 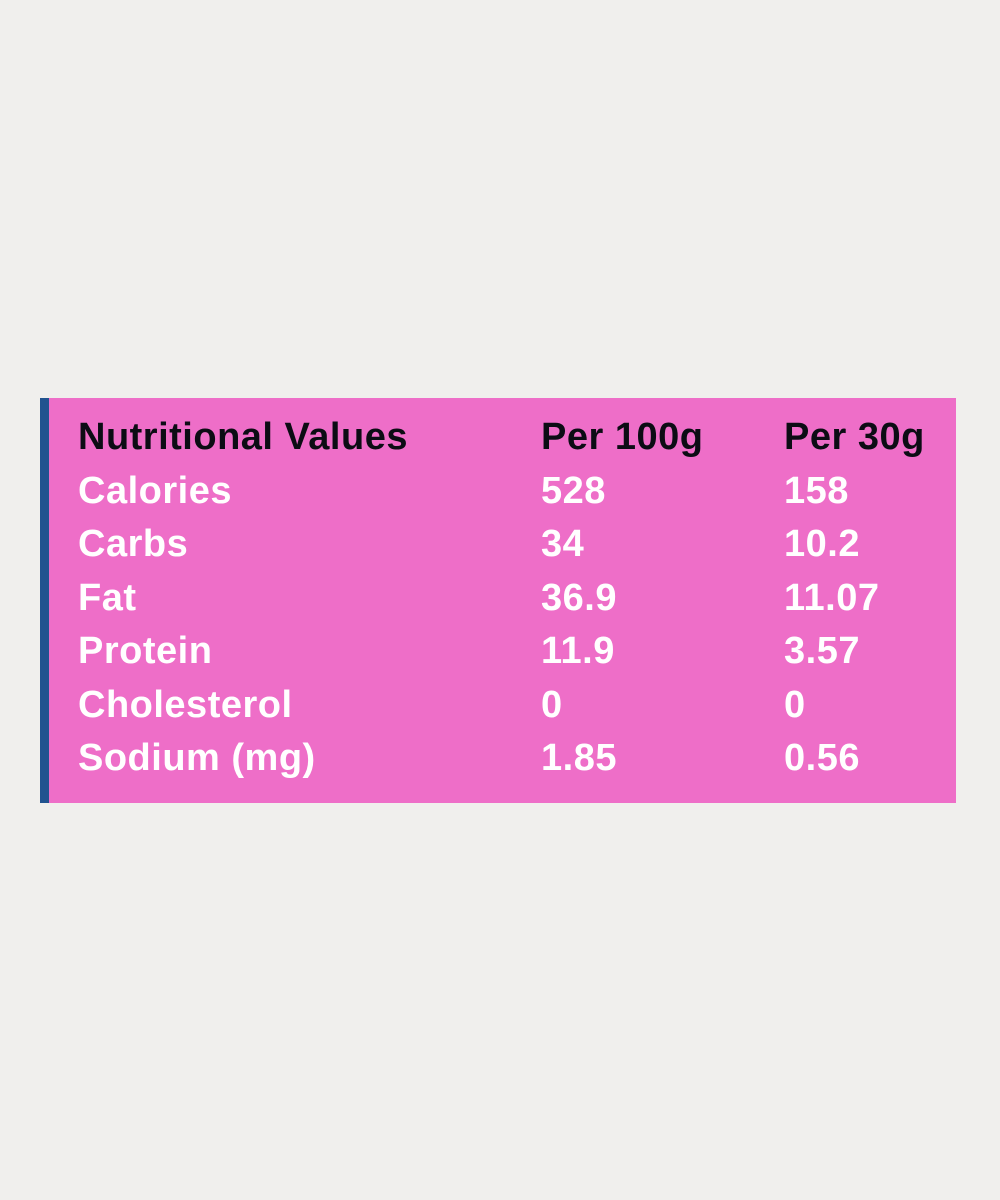 What do you see at coordinates (552, 704) in the screenshot?
I see `cholesterol-per-100g-value: 0` at bounding box center [552, 704].